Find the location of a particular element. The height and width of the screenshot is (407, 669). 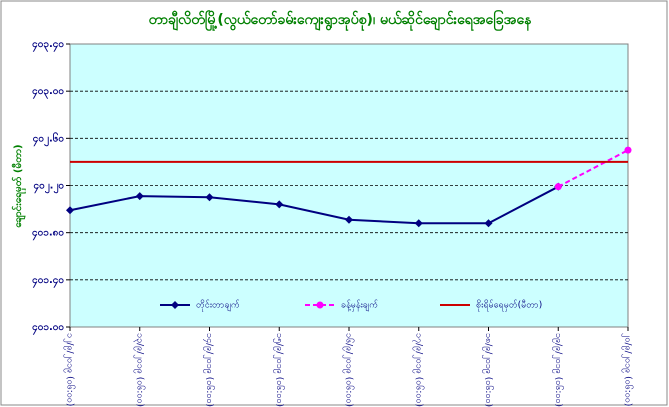

x-tick-label: ၁၃/၉/၂၀၁၉ (၀၆:၀၀) is located at coordinates (139, 370).